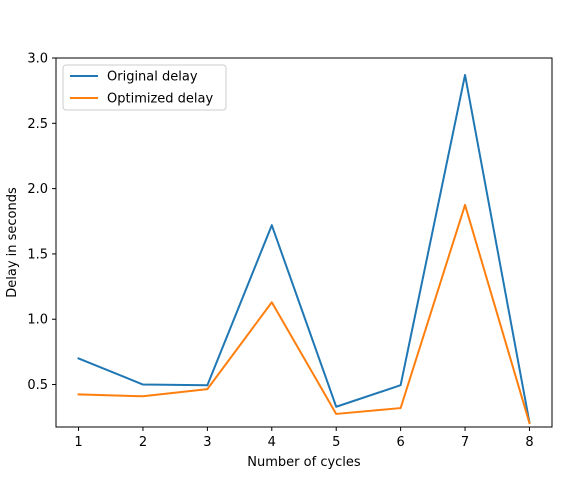 The height and width of the screenshot is (480, 561). I want to click on legend-label-original: Original delay, so click(152, 77).